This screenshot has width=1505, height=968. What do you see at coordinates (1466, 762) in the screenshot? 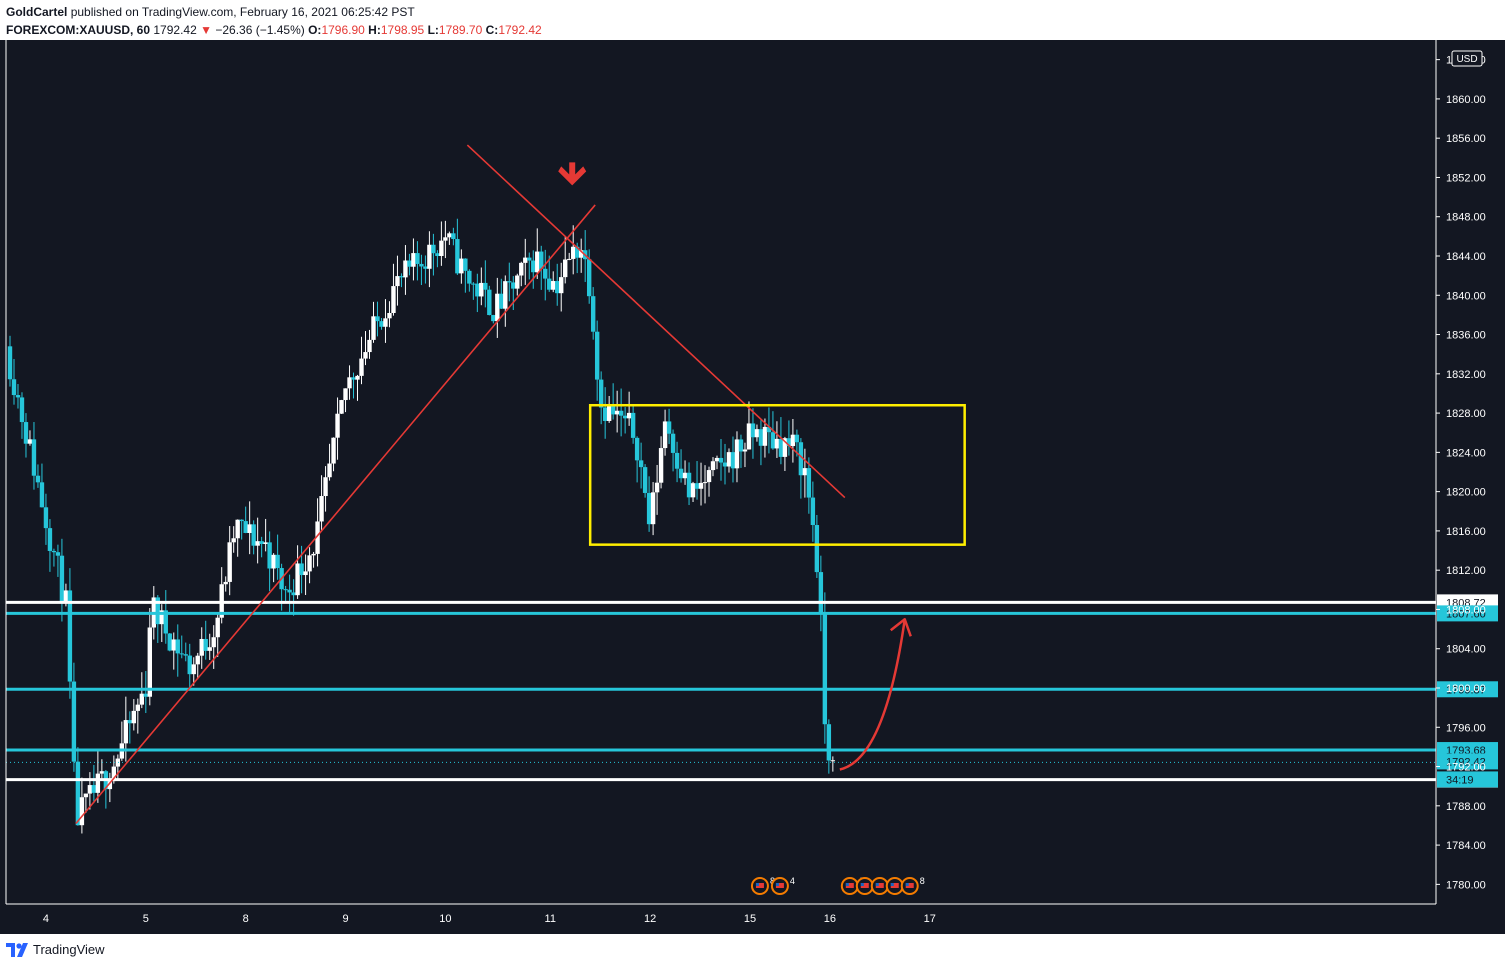
I see `current-price-tag-label: 1792.42` at bounding box center [1466, 762].